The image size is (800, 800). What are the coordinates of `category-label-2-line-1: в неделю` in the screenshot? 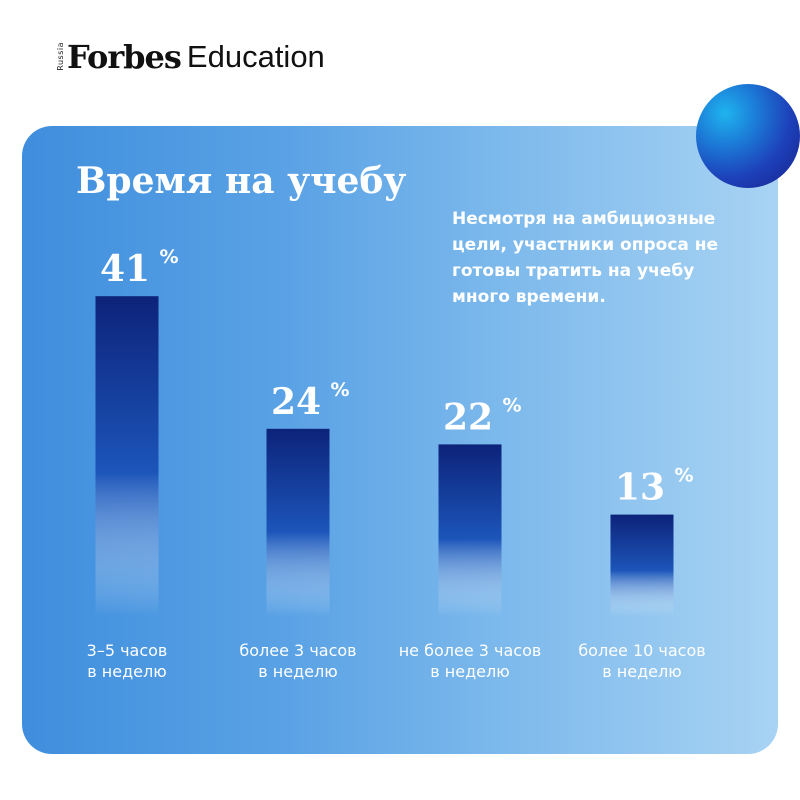 It's located at (469, 671).